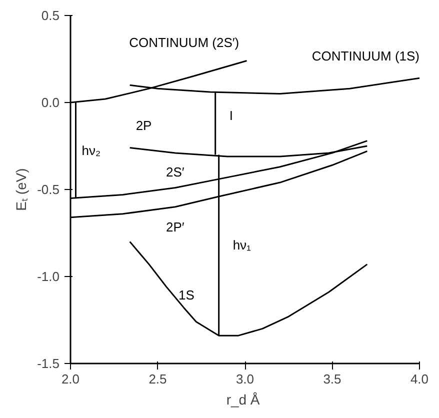 The image size is (439, 418). I want to click on y-tick-label: 0.0, so click(50, 102).